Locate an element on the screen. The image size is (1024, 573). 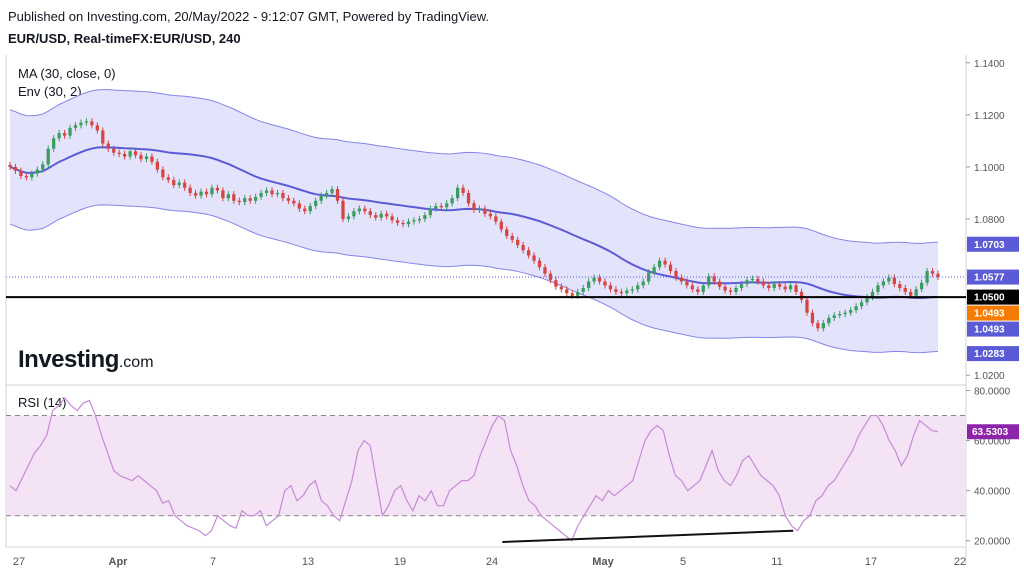
rsi-legend: RSI (14) is located at coordinates (42, 402).